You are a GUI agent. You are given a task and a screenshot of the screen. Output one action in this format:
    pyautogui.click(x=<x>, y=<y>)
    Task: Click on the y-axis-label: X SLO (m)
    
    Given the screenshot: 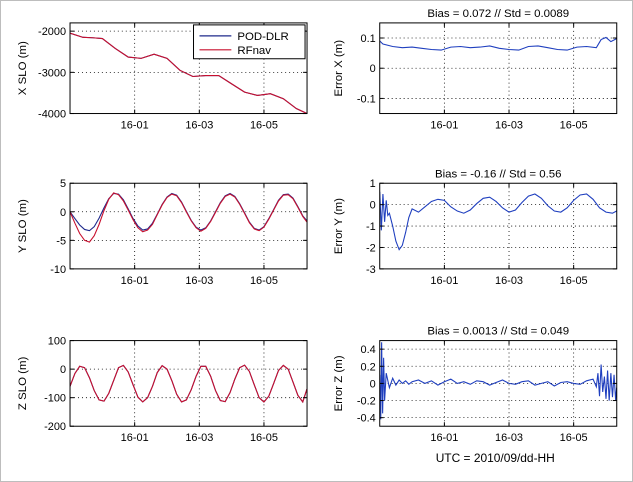 What is the action you would take?
    pyautogui.click(x=23, y=68)
    